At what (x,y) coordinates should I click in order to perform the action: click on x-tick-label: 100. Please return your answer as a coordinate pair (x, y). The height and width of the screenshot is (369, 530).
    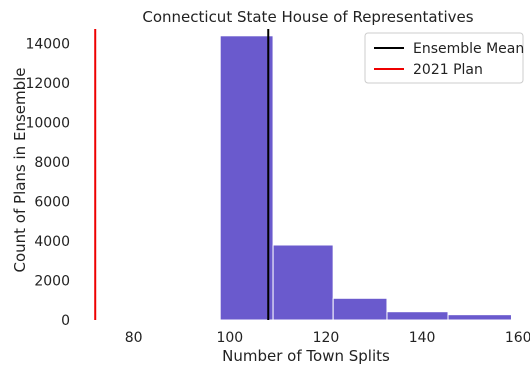
    Looking at the image, I should click on (229, 338).